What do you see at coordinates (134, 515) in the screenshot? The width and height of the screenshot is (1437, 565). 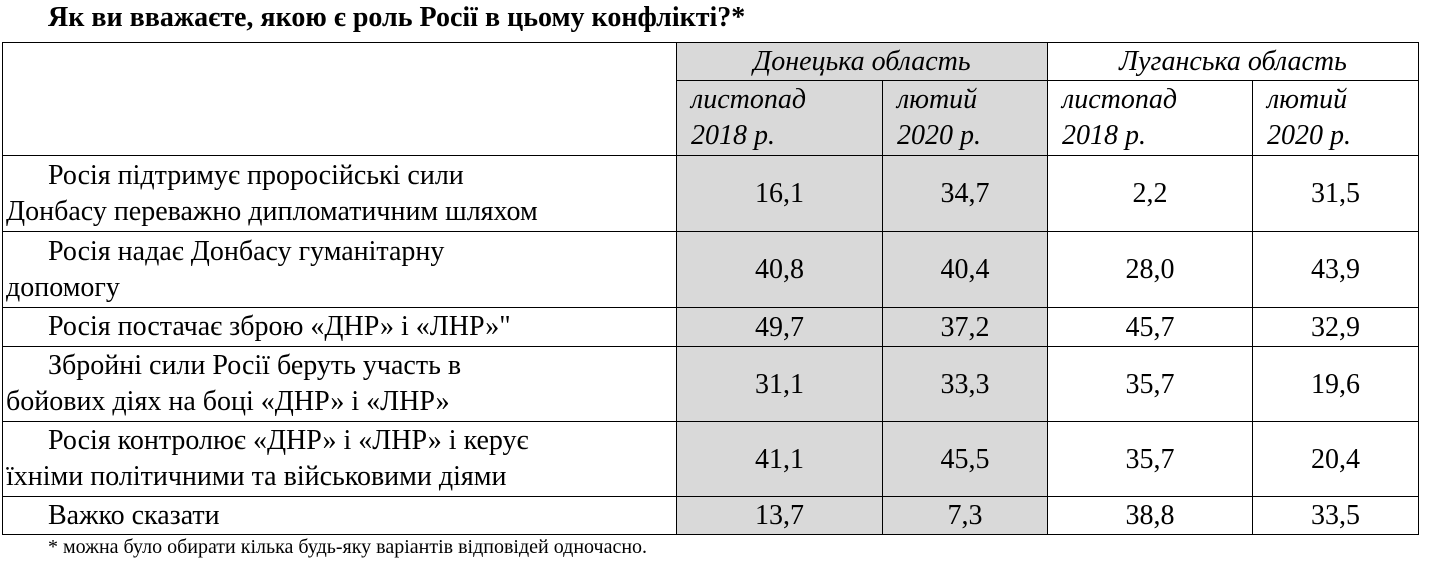 I see `row-label-line: Важко сказати` at bounding box center [134, 515].